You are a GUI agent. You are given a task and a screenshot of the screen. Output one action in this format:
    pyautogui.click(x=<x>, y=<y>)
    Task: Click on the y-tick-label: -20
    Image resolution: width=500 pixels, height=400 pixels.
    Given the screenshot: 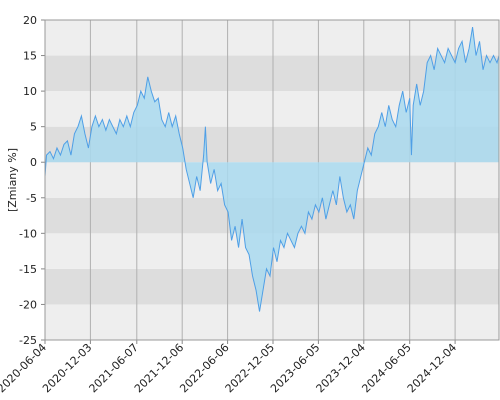 What is the action you would take?
    pyautogui.click(x=28, y=304)
    